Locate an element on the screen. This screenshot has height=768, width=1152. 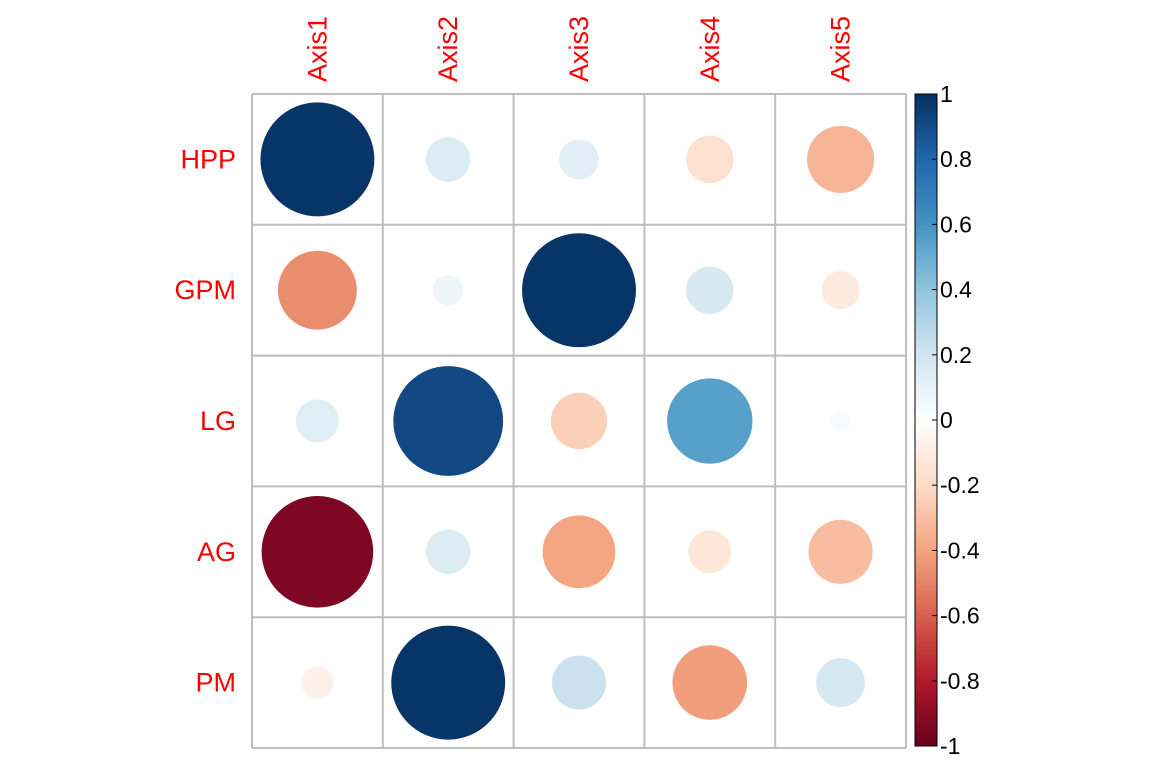
column-label: Axis5 is located at coordinates (841, 49).